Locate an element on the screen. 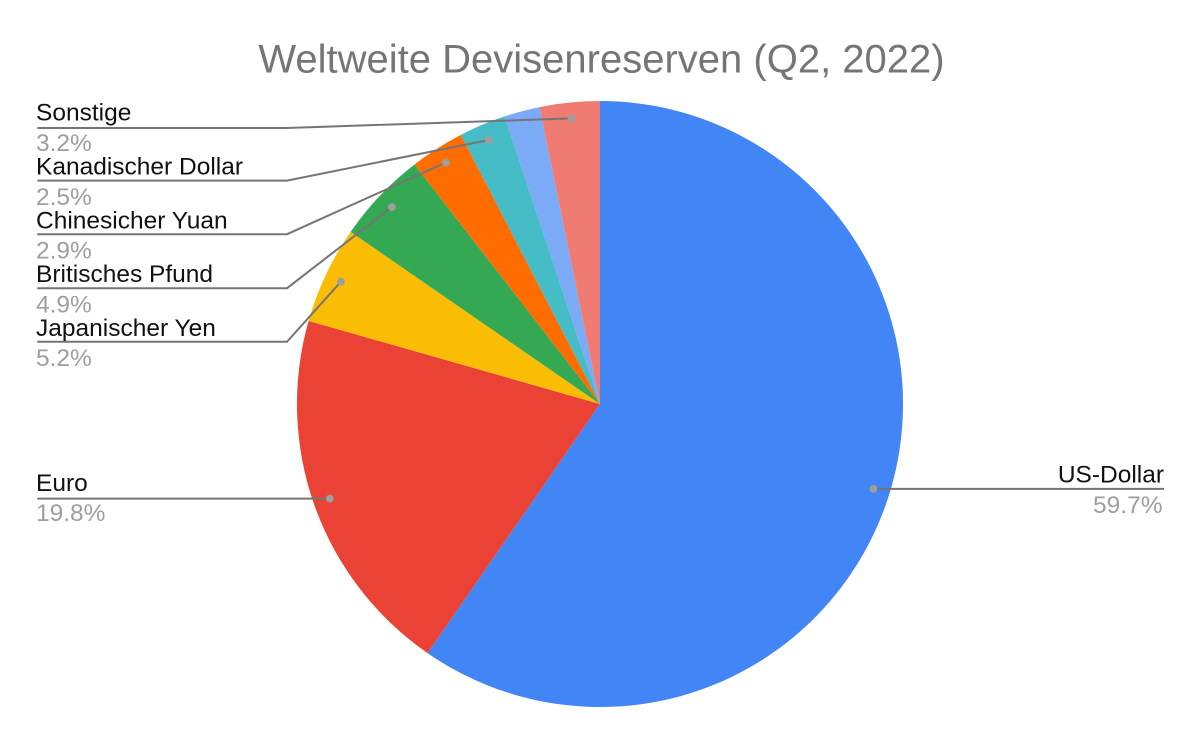  svg-text: Japanischer Yen is located at coordinates (126, 328).